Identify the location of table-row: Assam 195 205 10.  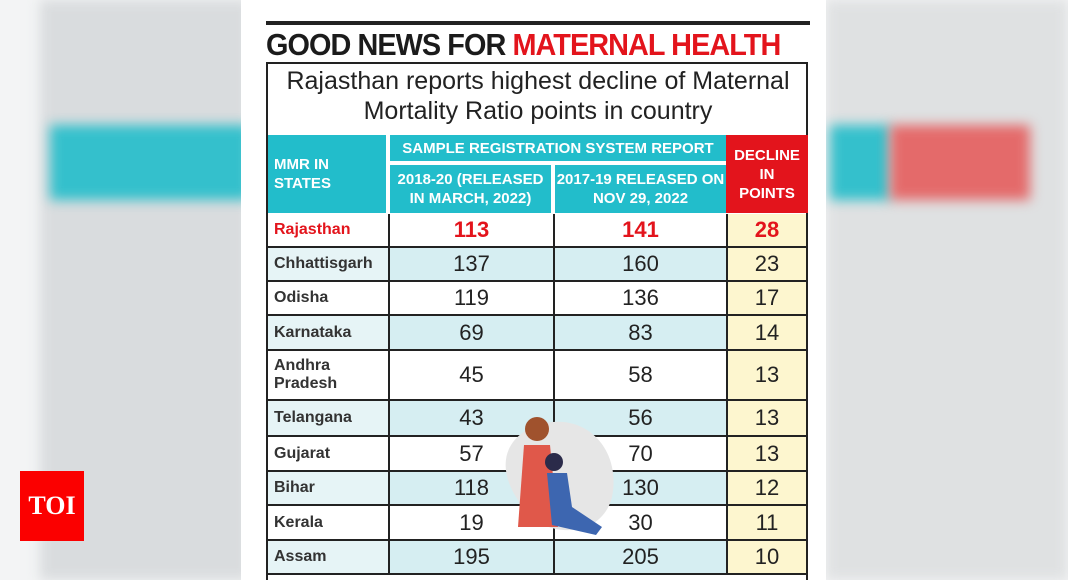
(538, 558).